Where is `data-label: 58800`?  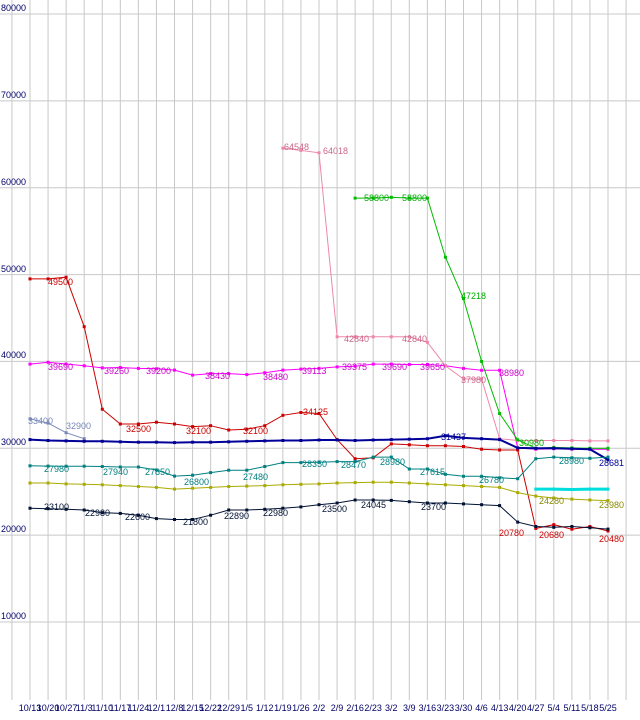
data-label: 58800 is located at coordinates (377, 198).